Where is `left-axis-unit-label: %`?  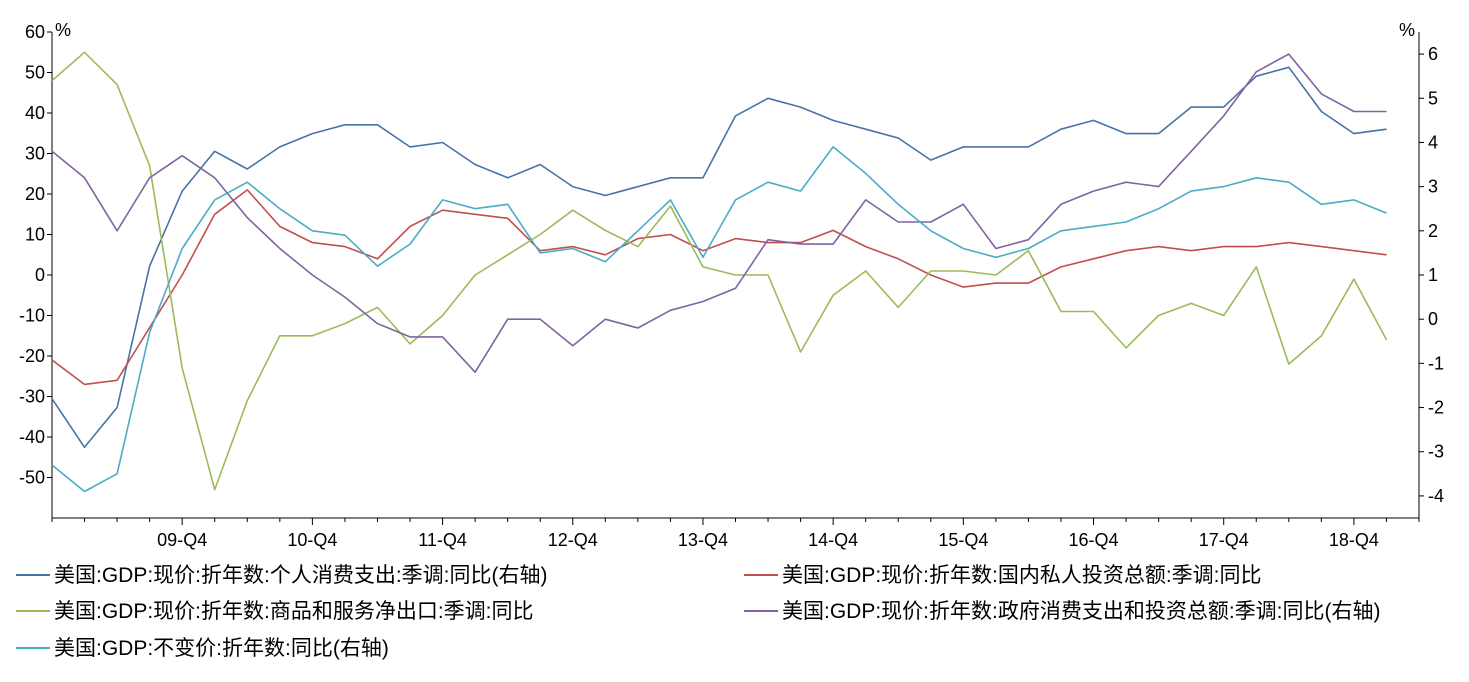
left-axis-unit-label: % is located at coordinates (63, 30).